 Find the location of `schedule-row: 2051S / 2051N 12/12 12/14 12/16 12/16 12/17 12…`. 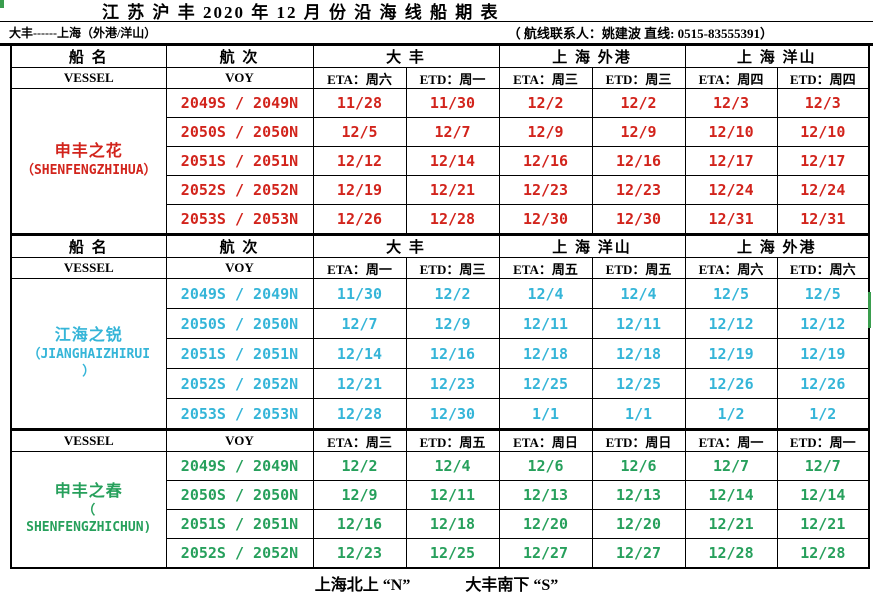

schedule-row: 2051S / 2051N 12/12 12/14 12/16 12/16 12/17 12… is located at coordinates (440, 161).